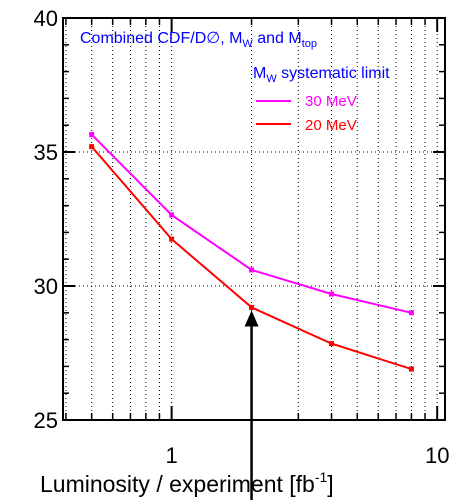 The width and height of the screenshot is (456, 500). Describe the element at coordinates (330, 484) in the screenshot. I see `x-axis-title-close: ]` at that location.